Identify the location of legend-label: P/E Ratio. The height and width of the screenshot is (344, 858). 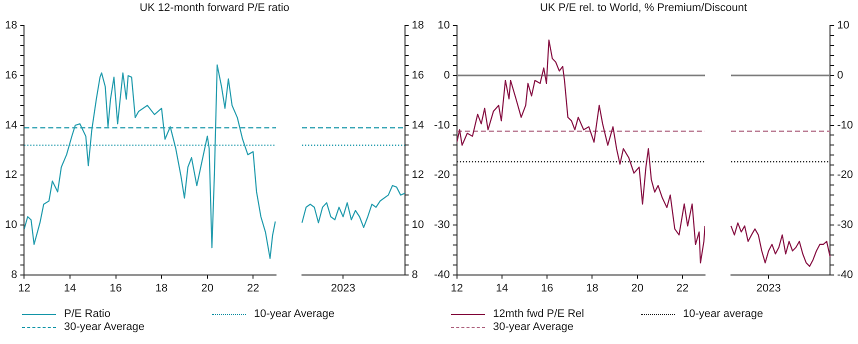
(87, 314).